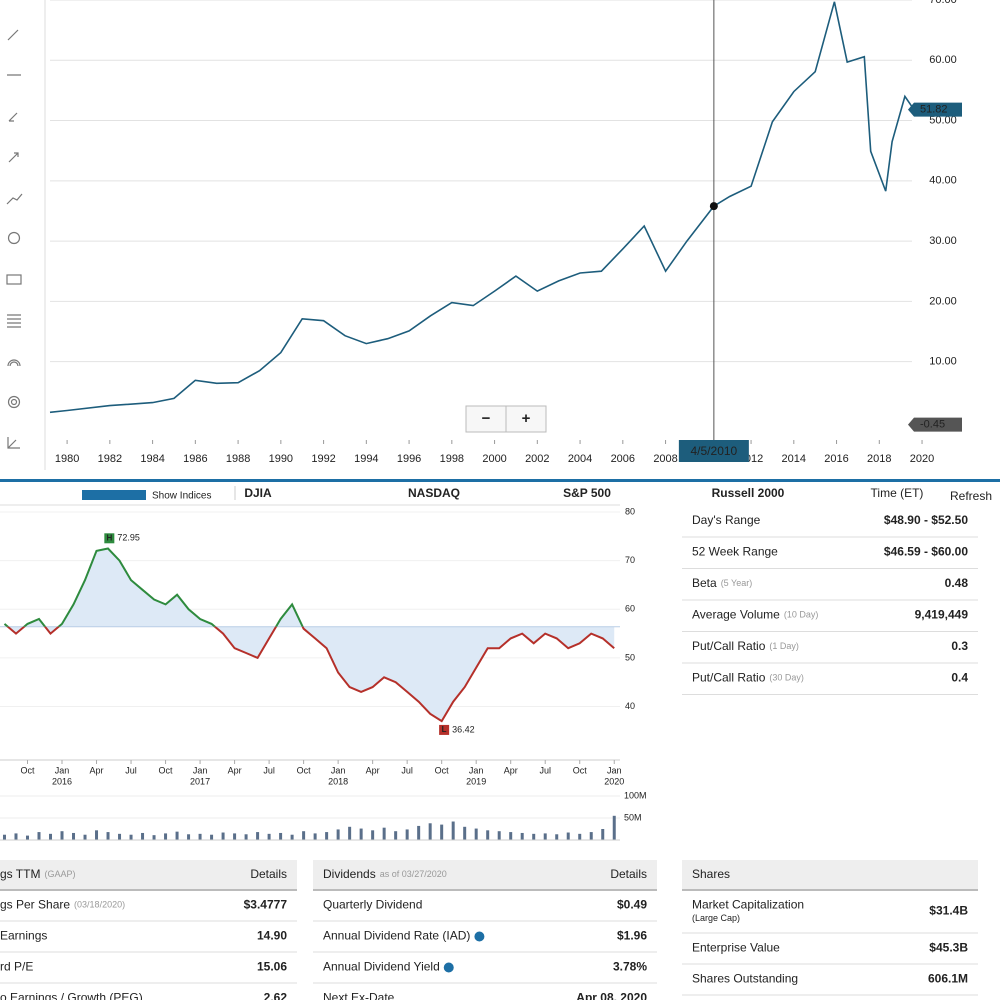 This screenshot has height=1000, width=1000. I want to click on show-indices: Show Indices, so click(181, 496).